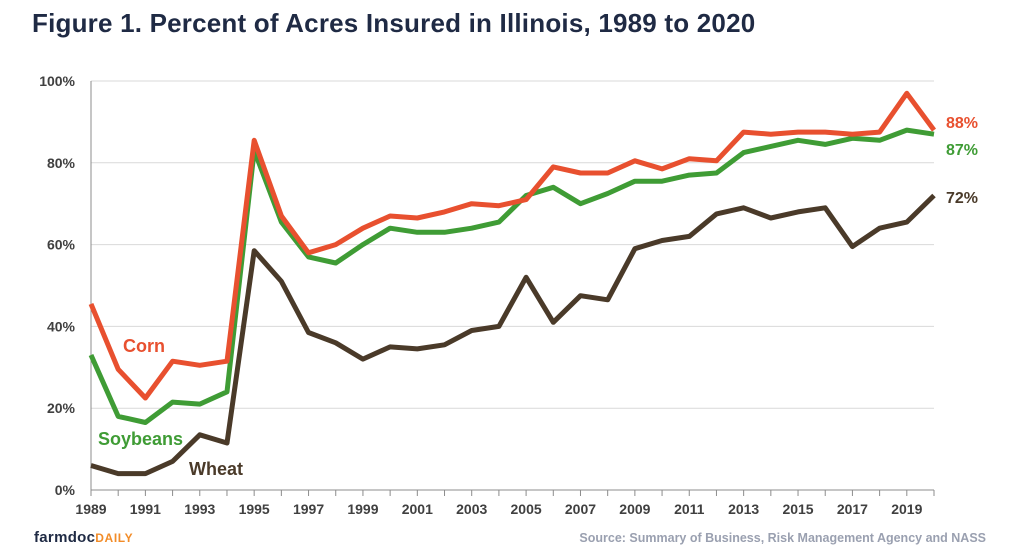 The height and width of the screenshot is (554, 1024). What do you see at coordinates (61, 163) in the screenshot?
I see `y-tick-label: 80%` at bounding box center [61, 163].